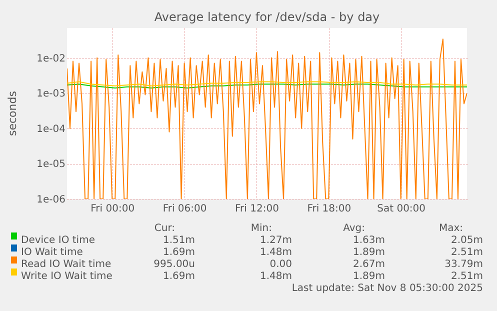  Describe the element at coordinates (112, 209) in the screenshot. I see `x-tick-label: Fri 00:00` at that location.